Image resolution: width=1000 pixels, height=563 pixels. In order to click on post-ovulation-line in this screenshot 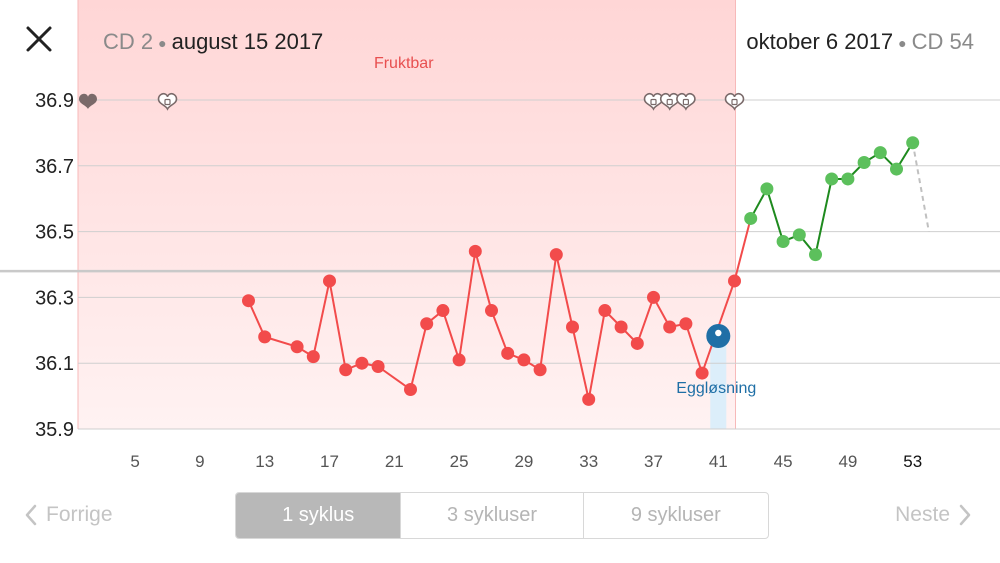, I will do `click(831, 199)`.